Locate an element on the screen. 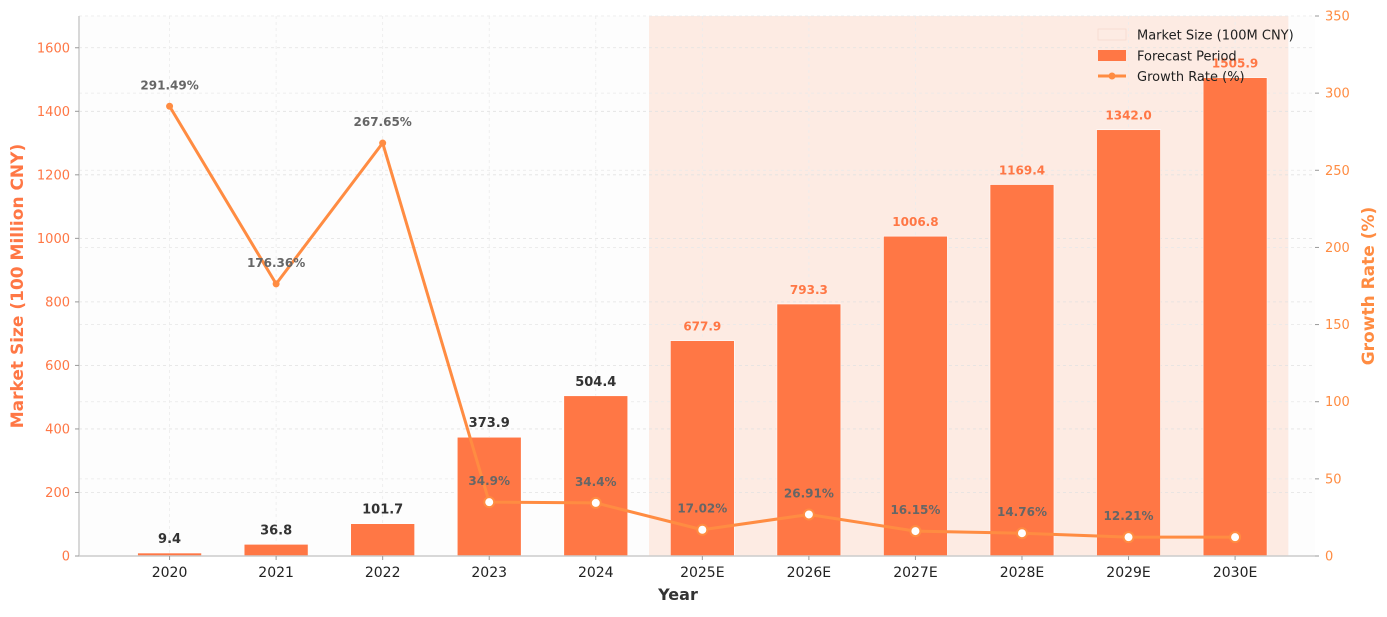 This screenshot has height=617, width=1387. y2-tick-label: 200 is located at coordinates (1337, 248).